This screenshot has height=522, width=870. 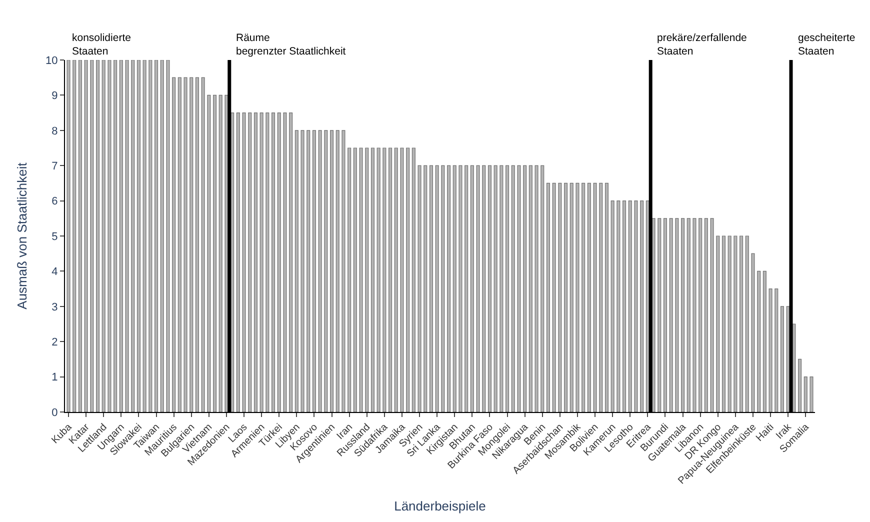 What do you see at coordinates (702, 45) in the screenshot?
I see `text: prekäre/zerfallende Staaten` at bounding box center [702, 45].